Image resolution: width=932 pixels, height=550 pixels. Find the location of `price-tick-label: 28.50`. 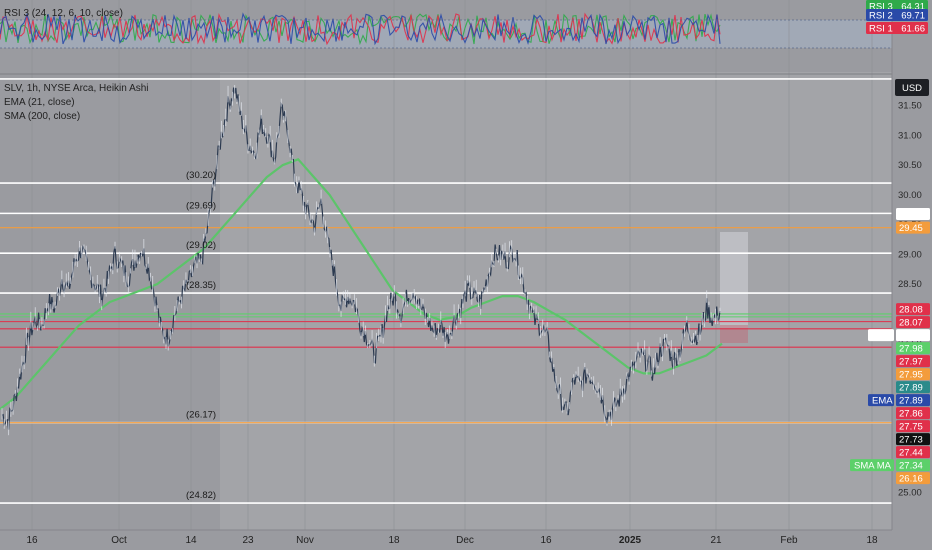

price-tick-label: 28.50 is located at coordinates (910, 284).